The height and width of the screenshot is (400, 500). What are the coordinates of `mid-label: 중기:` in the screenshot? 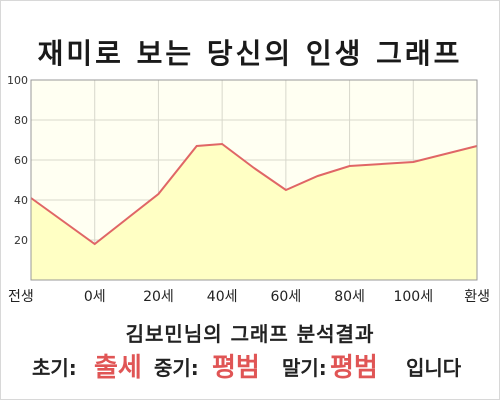 It's located at (176, 368).